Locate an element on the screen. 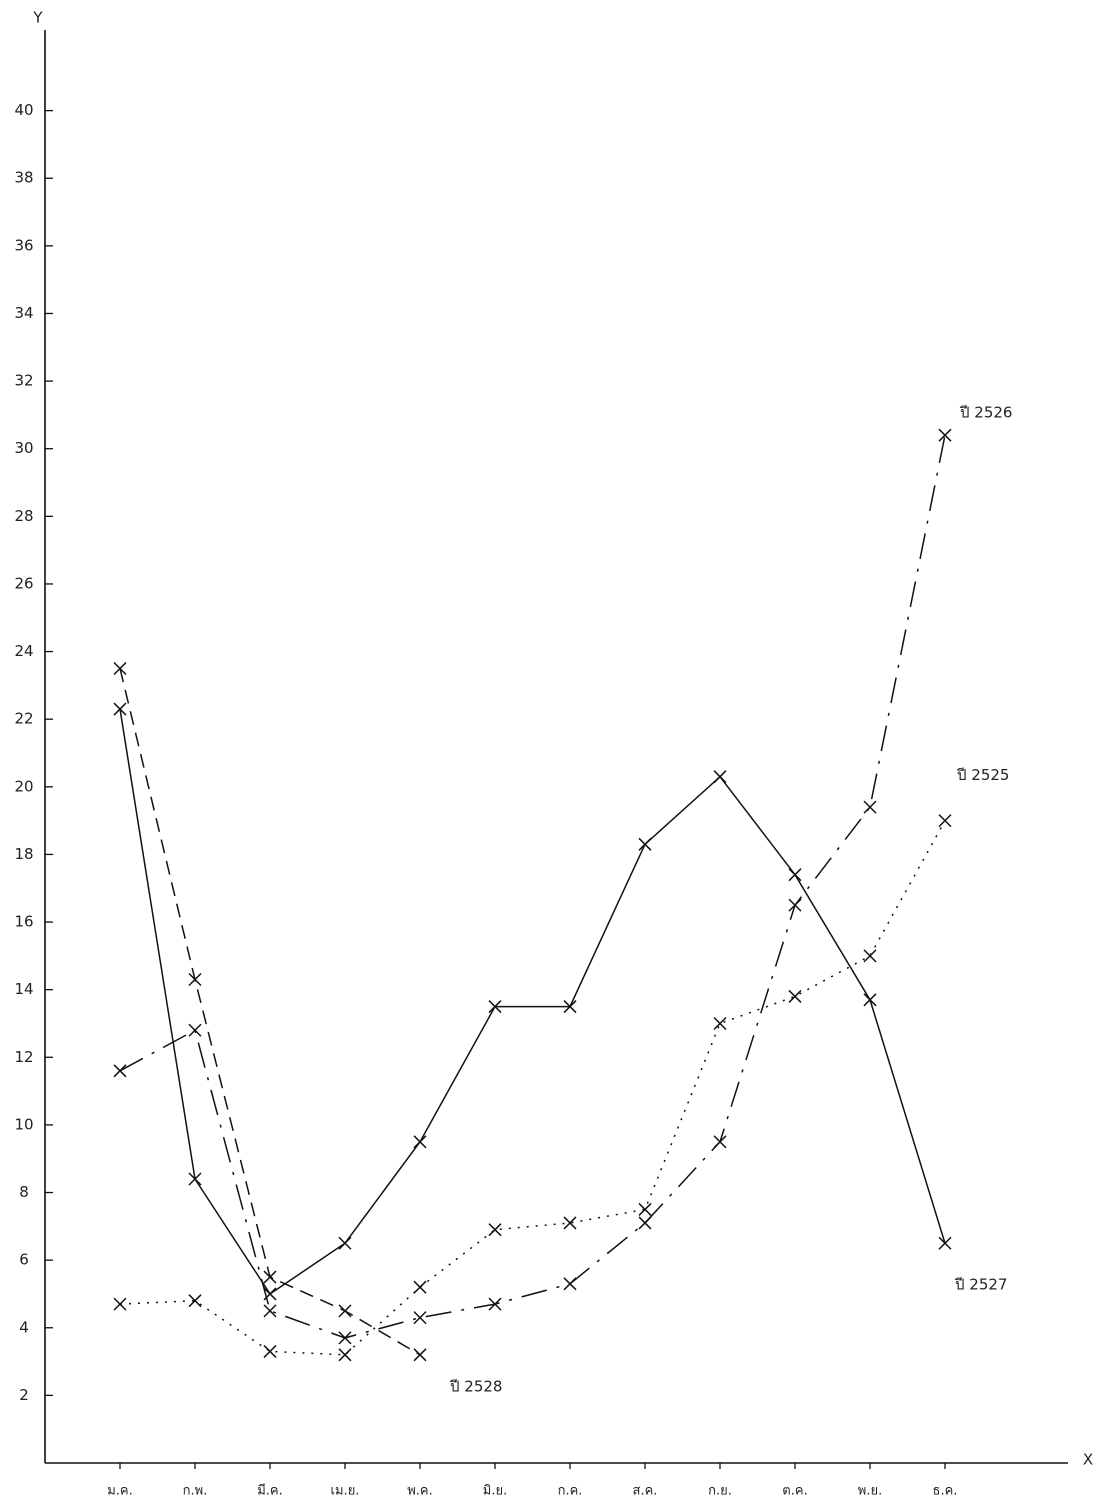 The width and height of the screenshot is (1100, 1500). y-tick-label: 12 is located at coordinates (23, 1057).